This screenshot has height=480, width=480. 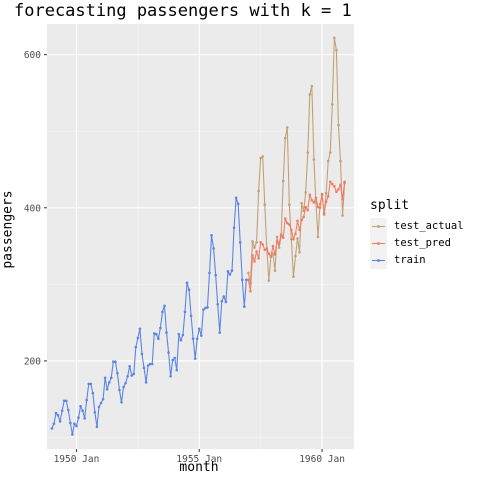 I want to click on series-line-test-actual, so click(x=296, y=161).